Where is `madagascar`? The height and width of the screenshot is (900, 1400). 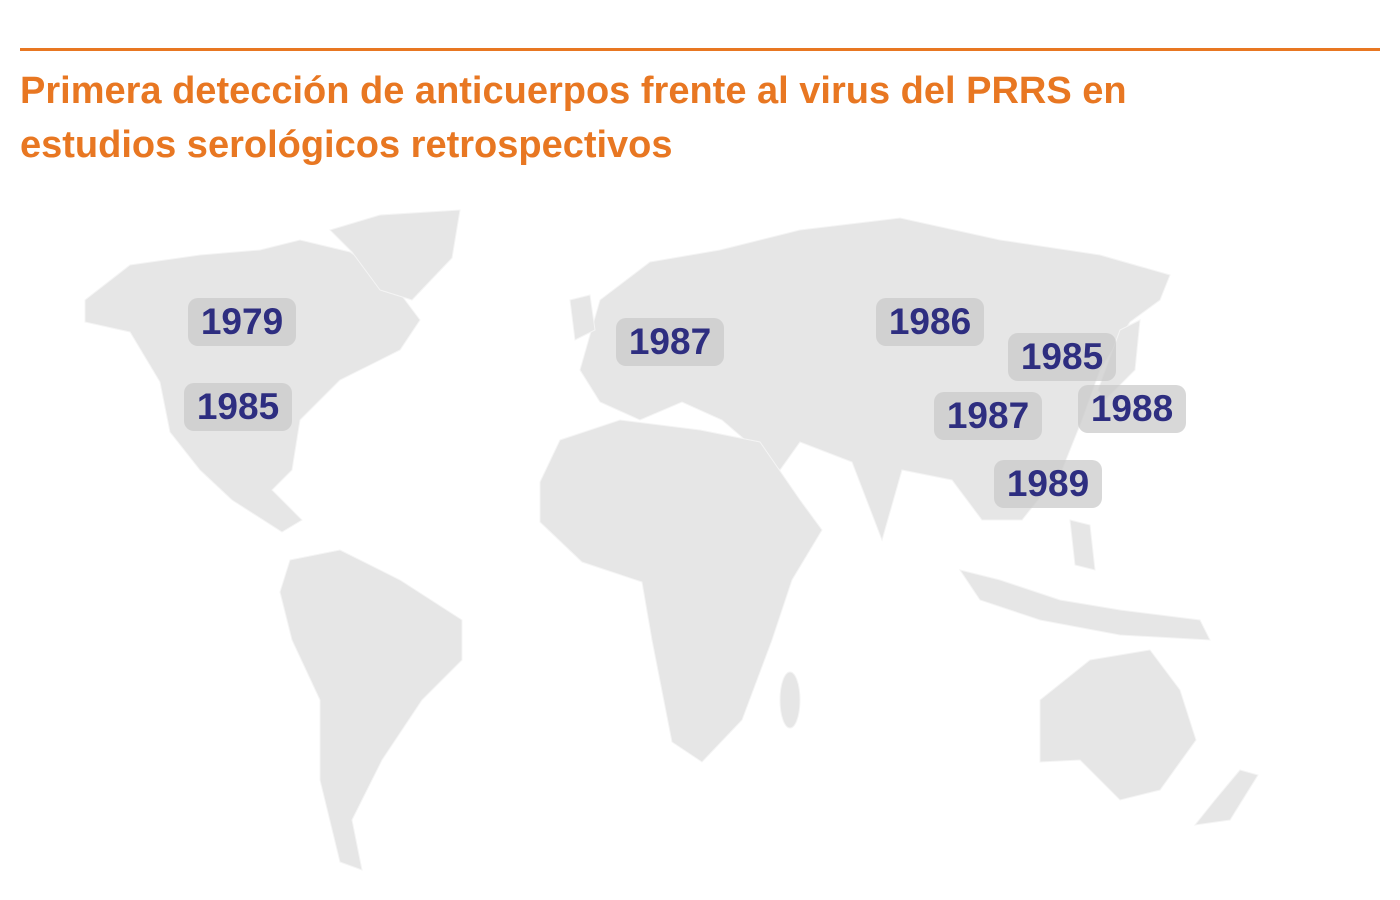
madagascar is located at coordinates (790, 700).